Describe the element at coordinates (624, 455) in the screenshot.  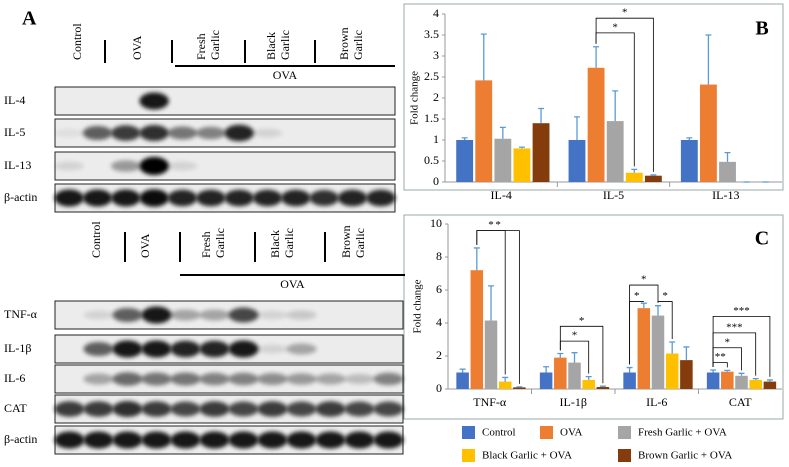
I see `legend-swatch` at that location.